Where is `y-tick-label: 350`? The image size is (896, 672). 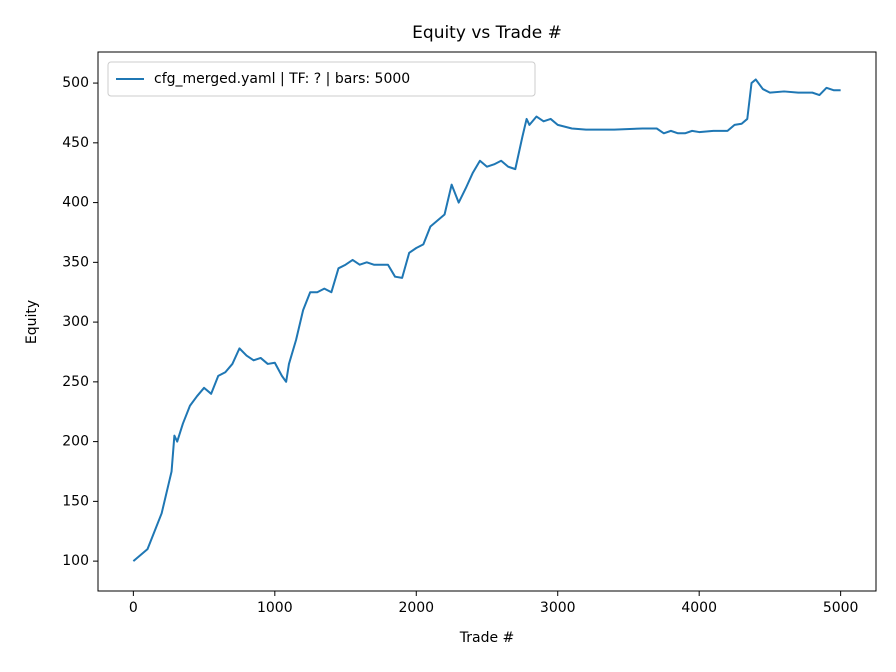 y-tick-label: 350 is located at coordinates (75, 262).